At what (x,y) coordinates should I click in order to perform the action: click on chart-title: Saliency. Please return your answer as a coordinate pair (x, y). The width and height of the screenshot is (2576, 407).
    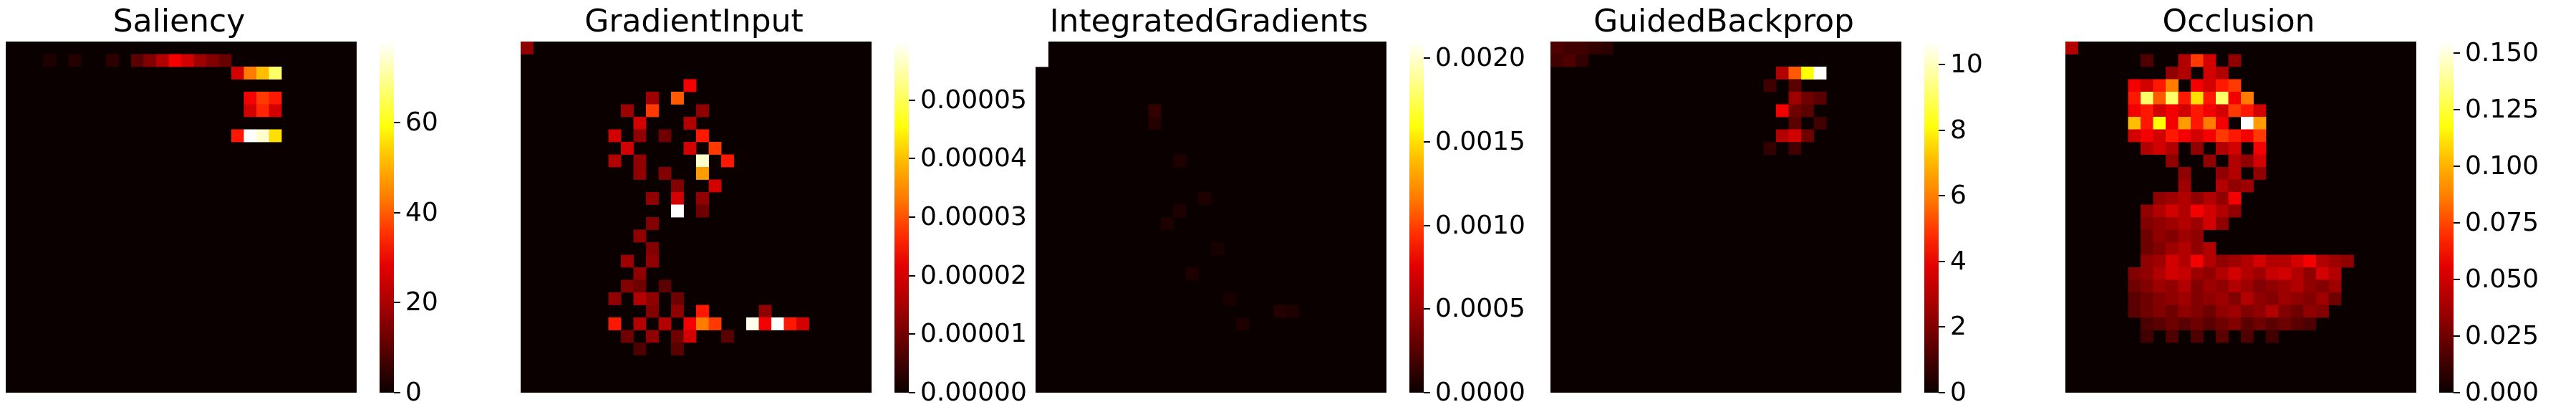
    Looking at the image, I should click on (179, 21).